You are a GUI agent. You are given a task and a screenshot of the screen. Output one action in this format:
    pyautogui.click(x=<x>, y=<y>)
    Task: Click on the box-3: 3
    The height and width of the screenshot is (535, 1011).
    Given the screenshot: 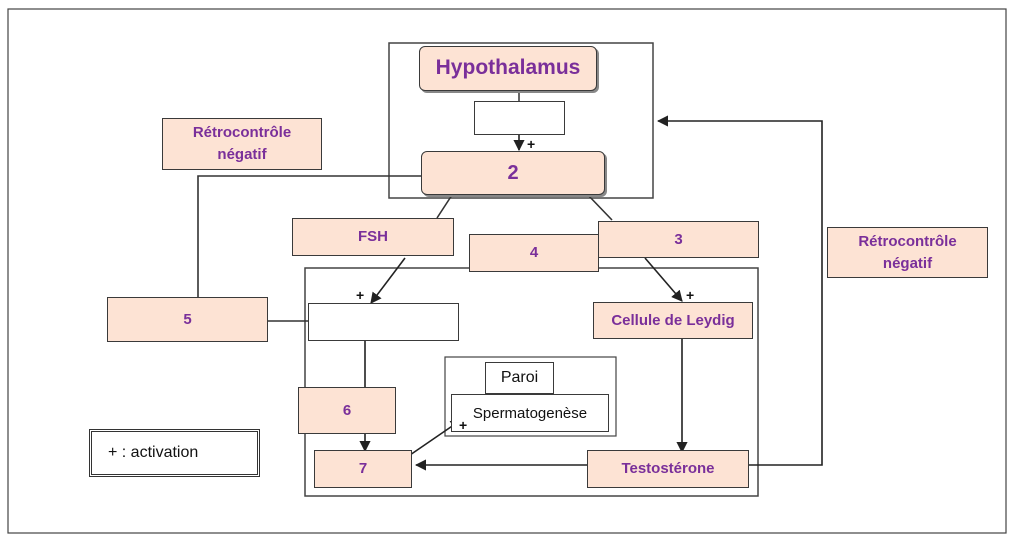 What is the action you would take?
    pyautogui.click(x=678, y=239)
    